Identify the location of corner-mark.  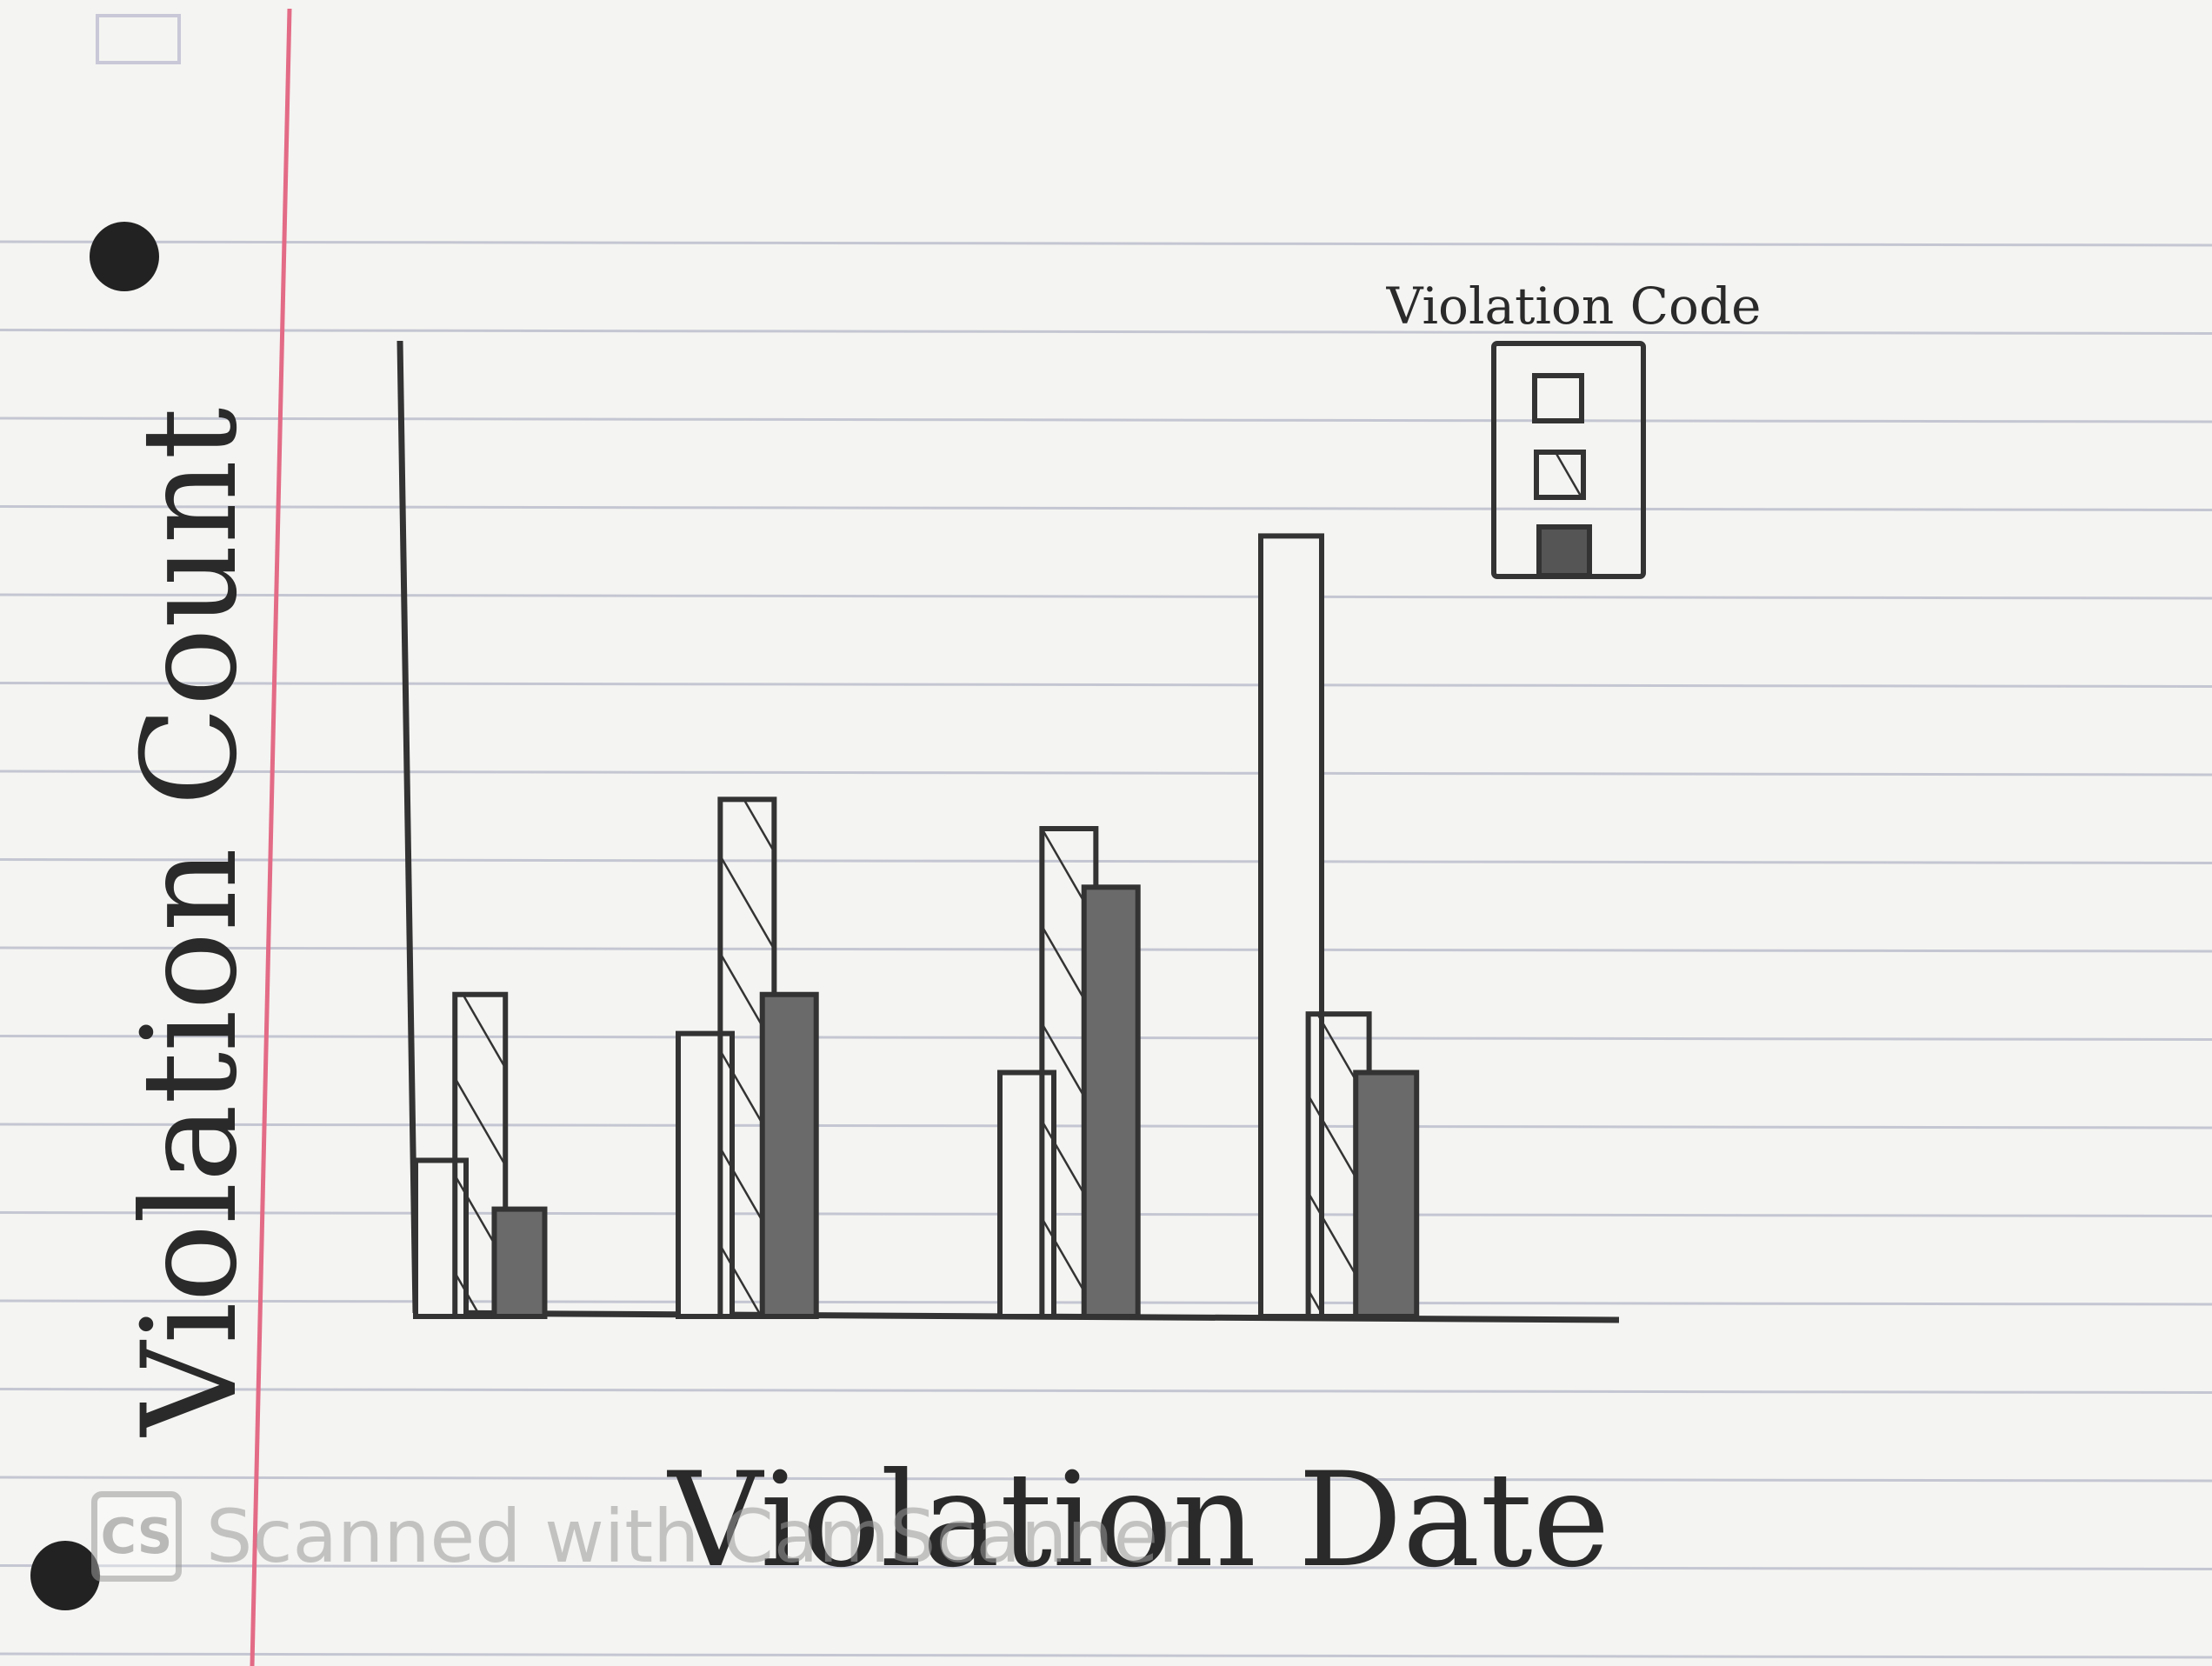
(138, 39).